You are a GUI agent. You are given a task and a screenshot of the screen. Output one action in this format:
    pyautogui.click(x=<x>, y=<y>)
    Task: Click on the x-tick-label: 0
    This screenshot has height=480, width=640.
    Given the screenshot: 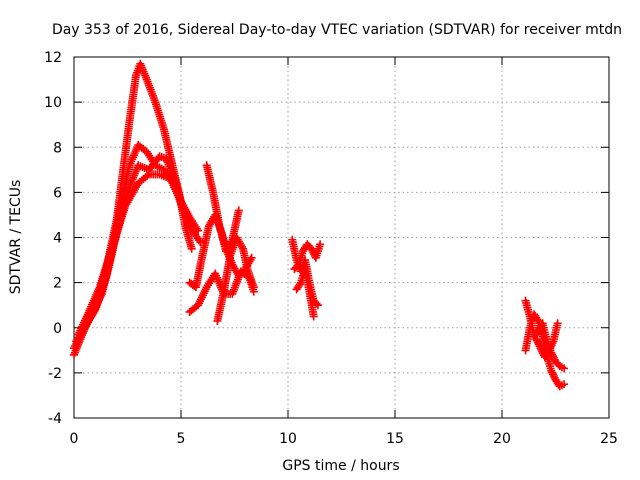 What is the action you would take?
    pyautogui.click(x=74, y=439)
    